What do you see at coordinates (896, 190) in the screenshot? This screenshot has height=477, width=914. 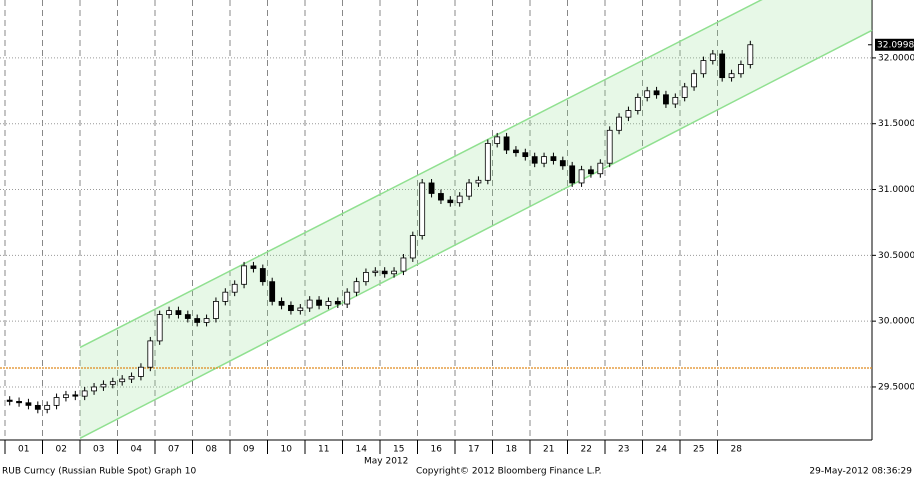 I see `y-tick-label: 31.0000` at bounding box center [896, 190].